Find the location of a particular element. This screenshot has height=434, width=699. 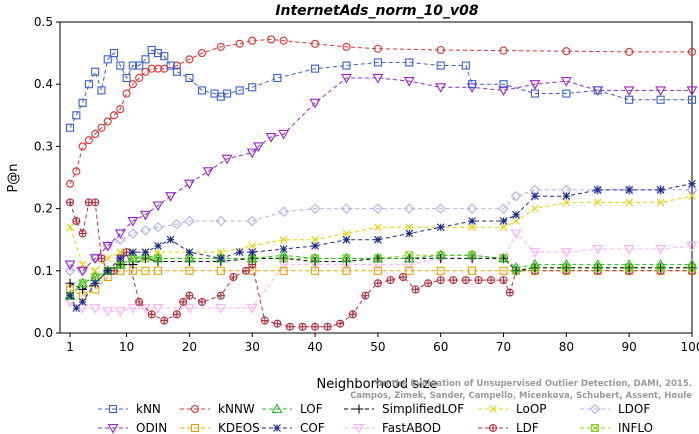

legend-item-loop: LoOP is located at coordinates (512, 409).